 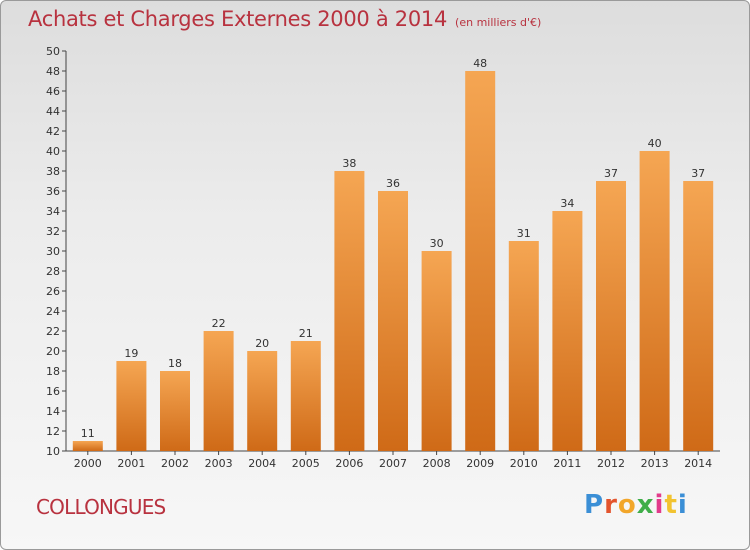 I want to click on y-tick-label: 44, so click(x=53, y=111).